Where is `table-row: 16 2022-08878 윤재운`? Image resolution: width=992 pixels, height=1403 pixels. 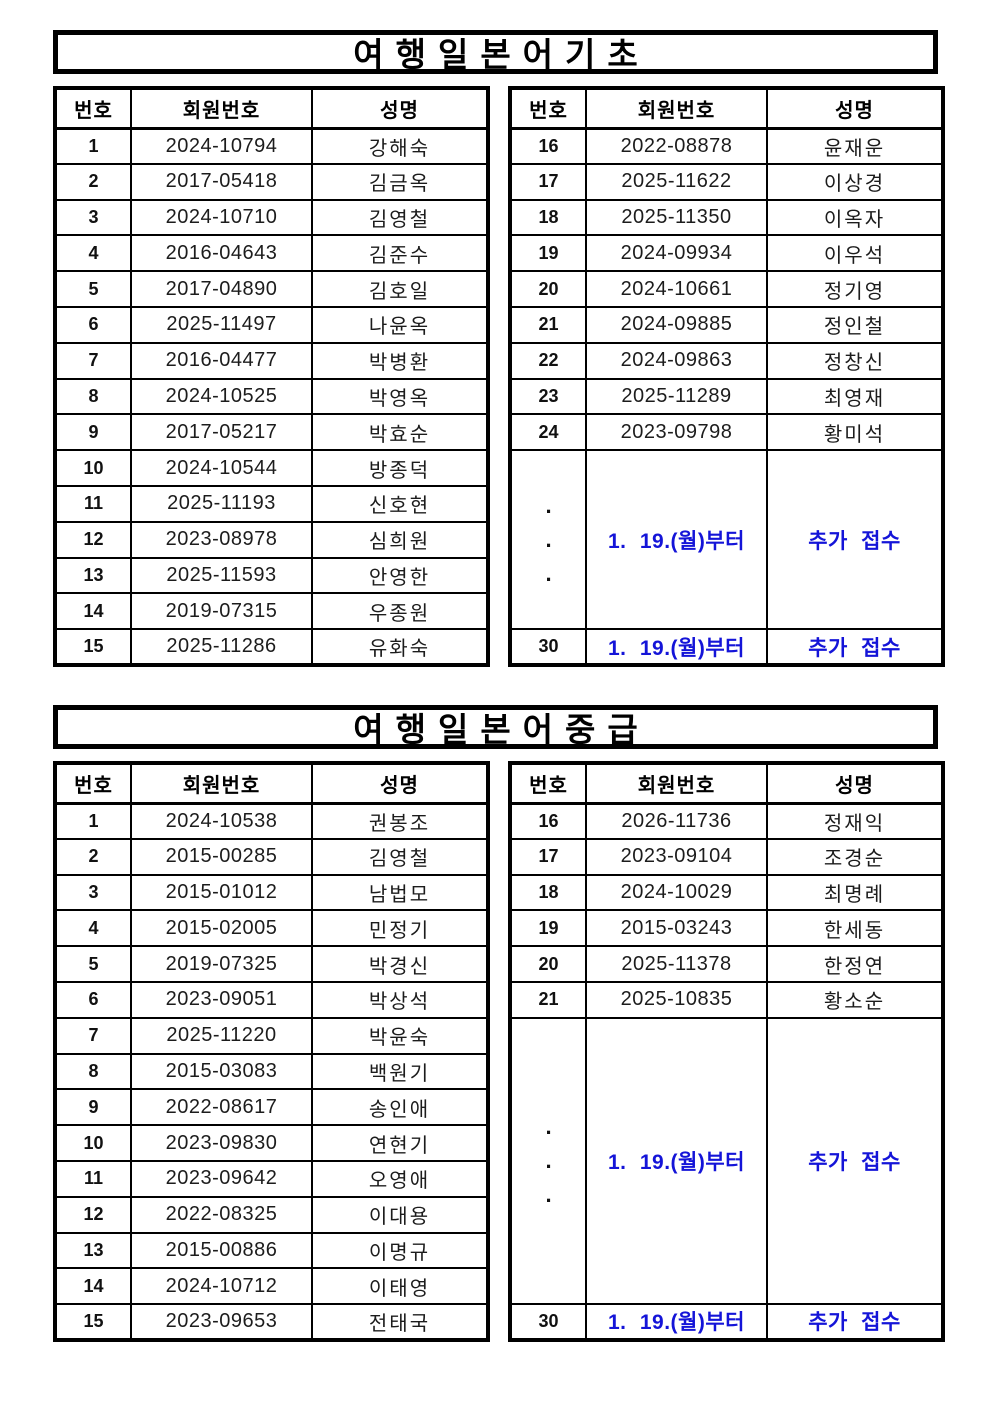
table-row: 16 2022-08878 윤재운 is located at coordinates (726, 146).